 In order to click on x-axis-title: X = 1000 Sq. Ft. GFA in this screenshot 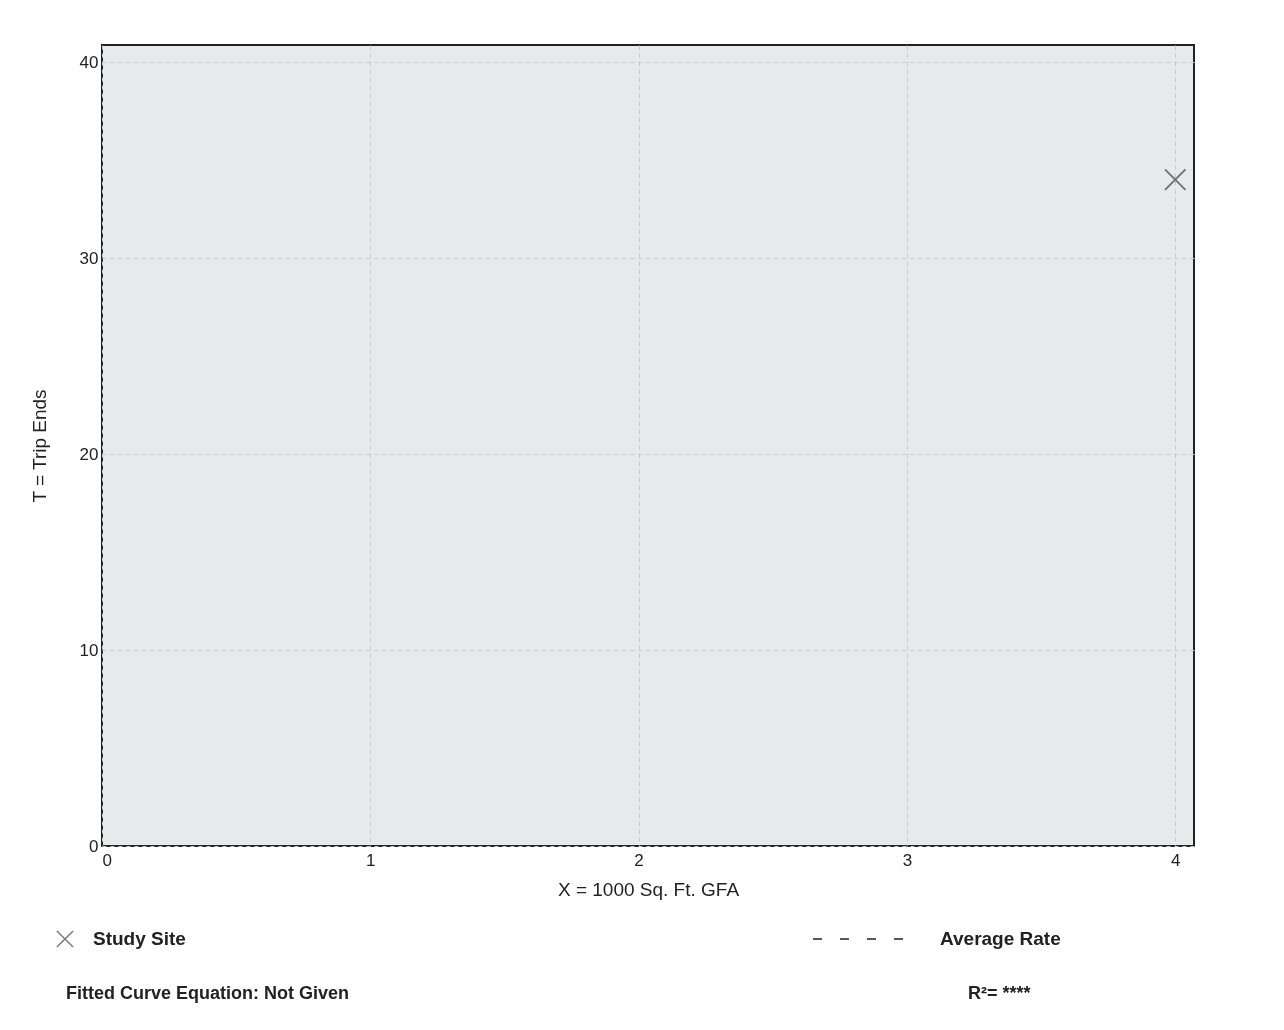, I will do `click(648, 889)`.